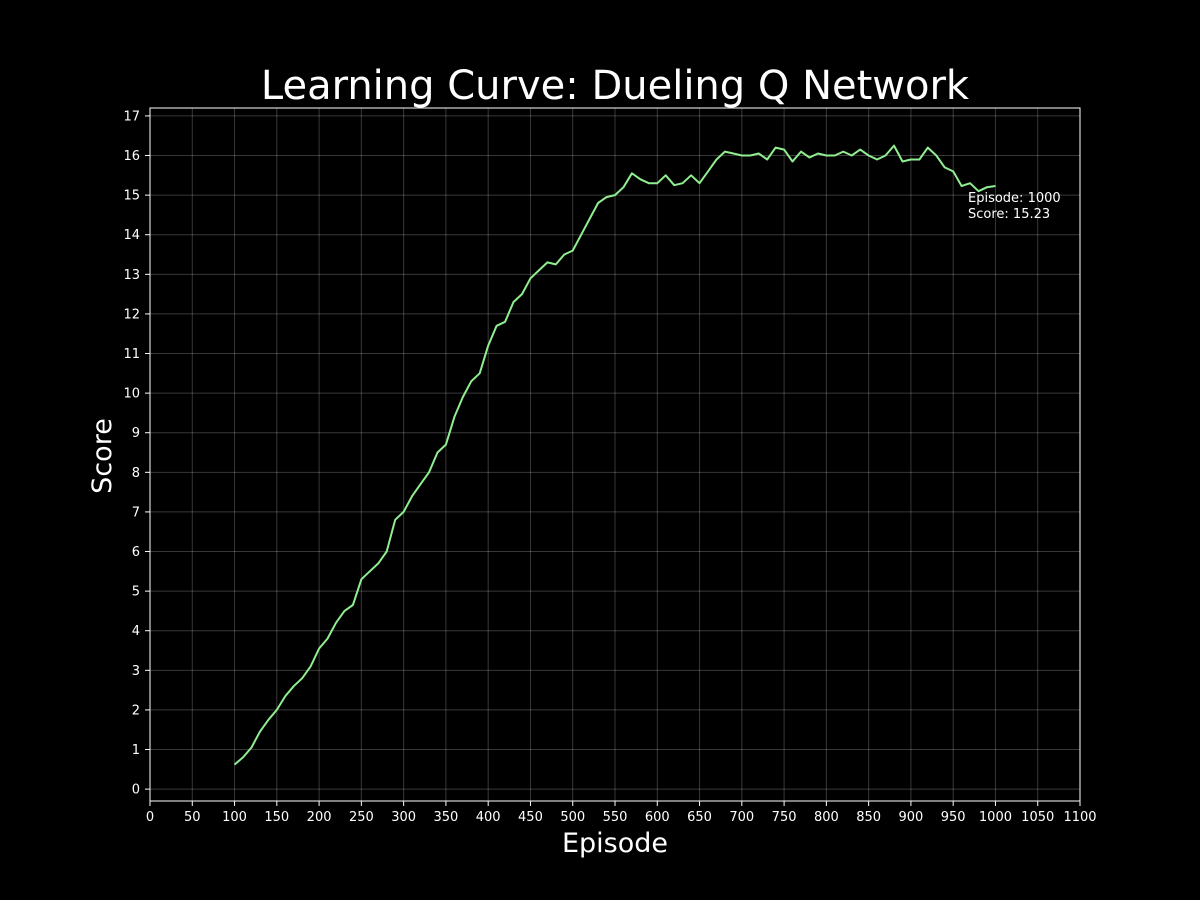  I want to click on x-tick-label: 200, so click(319, 817).